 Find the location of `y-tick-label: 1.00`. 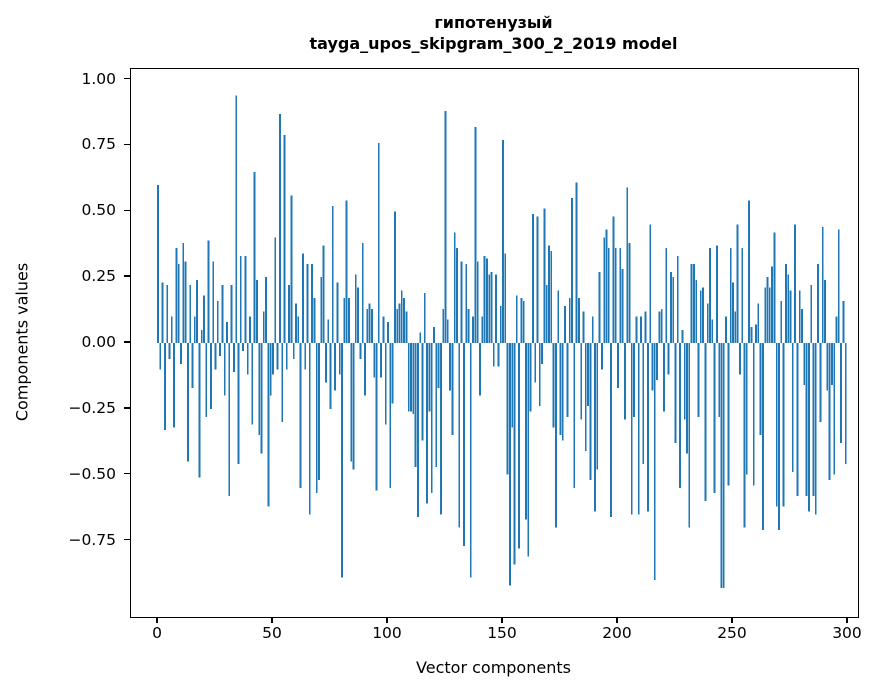

y-tick-label: 1.00 is located at coordinates (98, 78).